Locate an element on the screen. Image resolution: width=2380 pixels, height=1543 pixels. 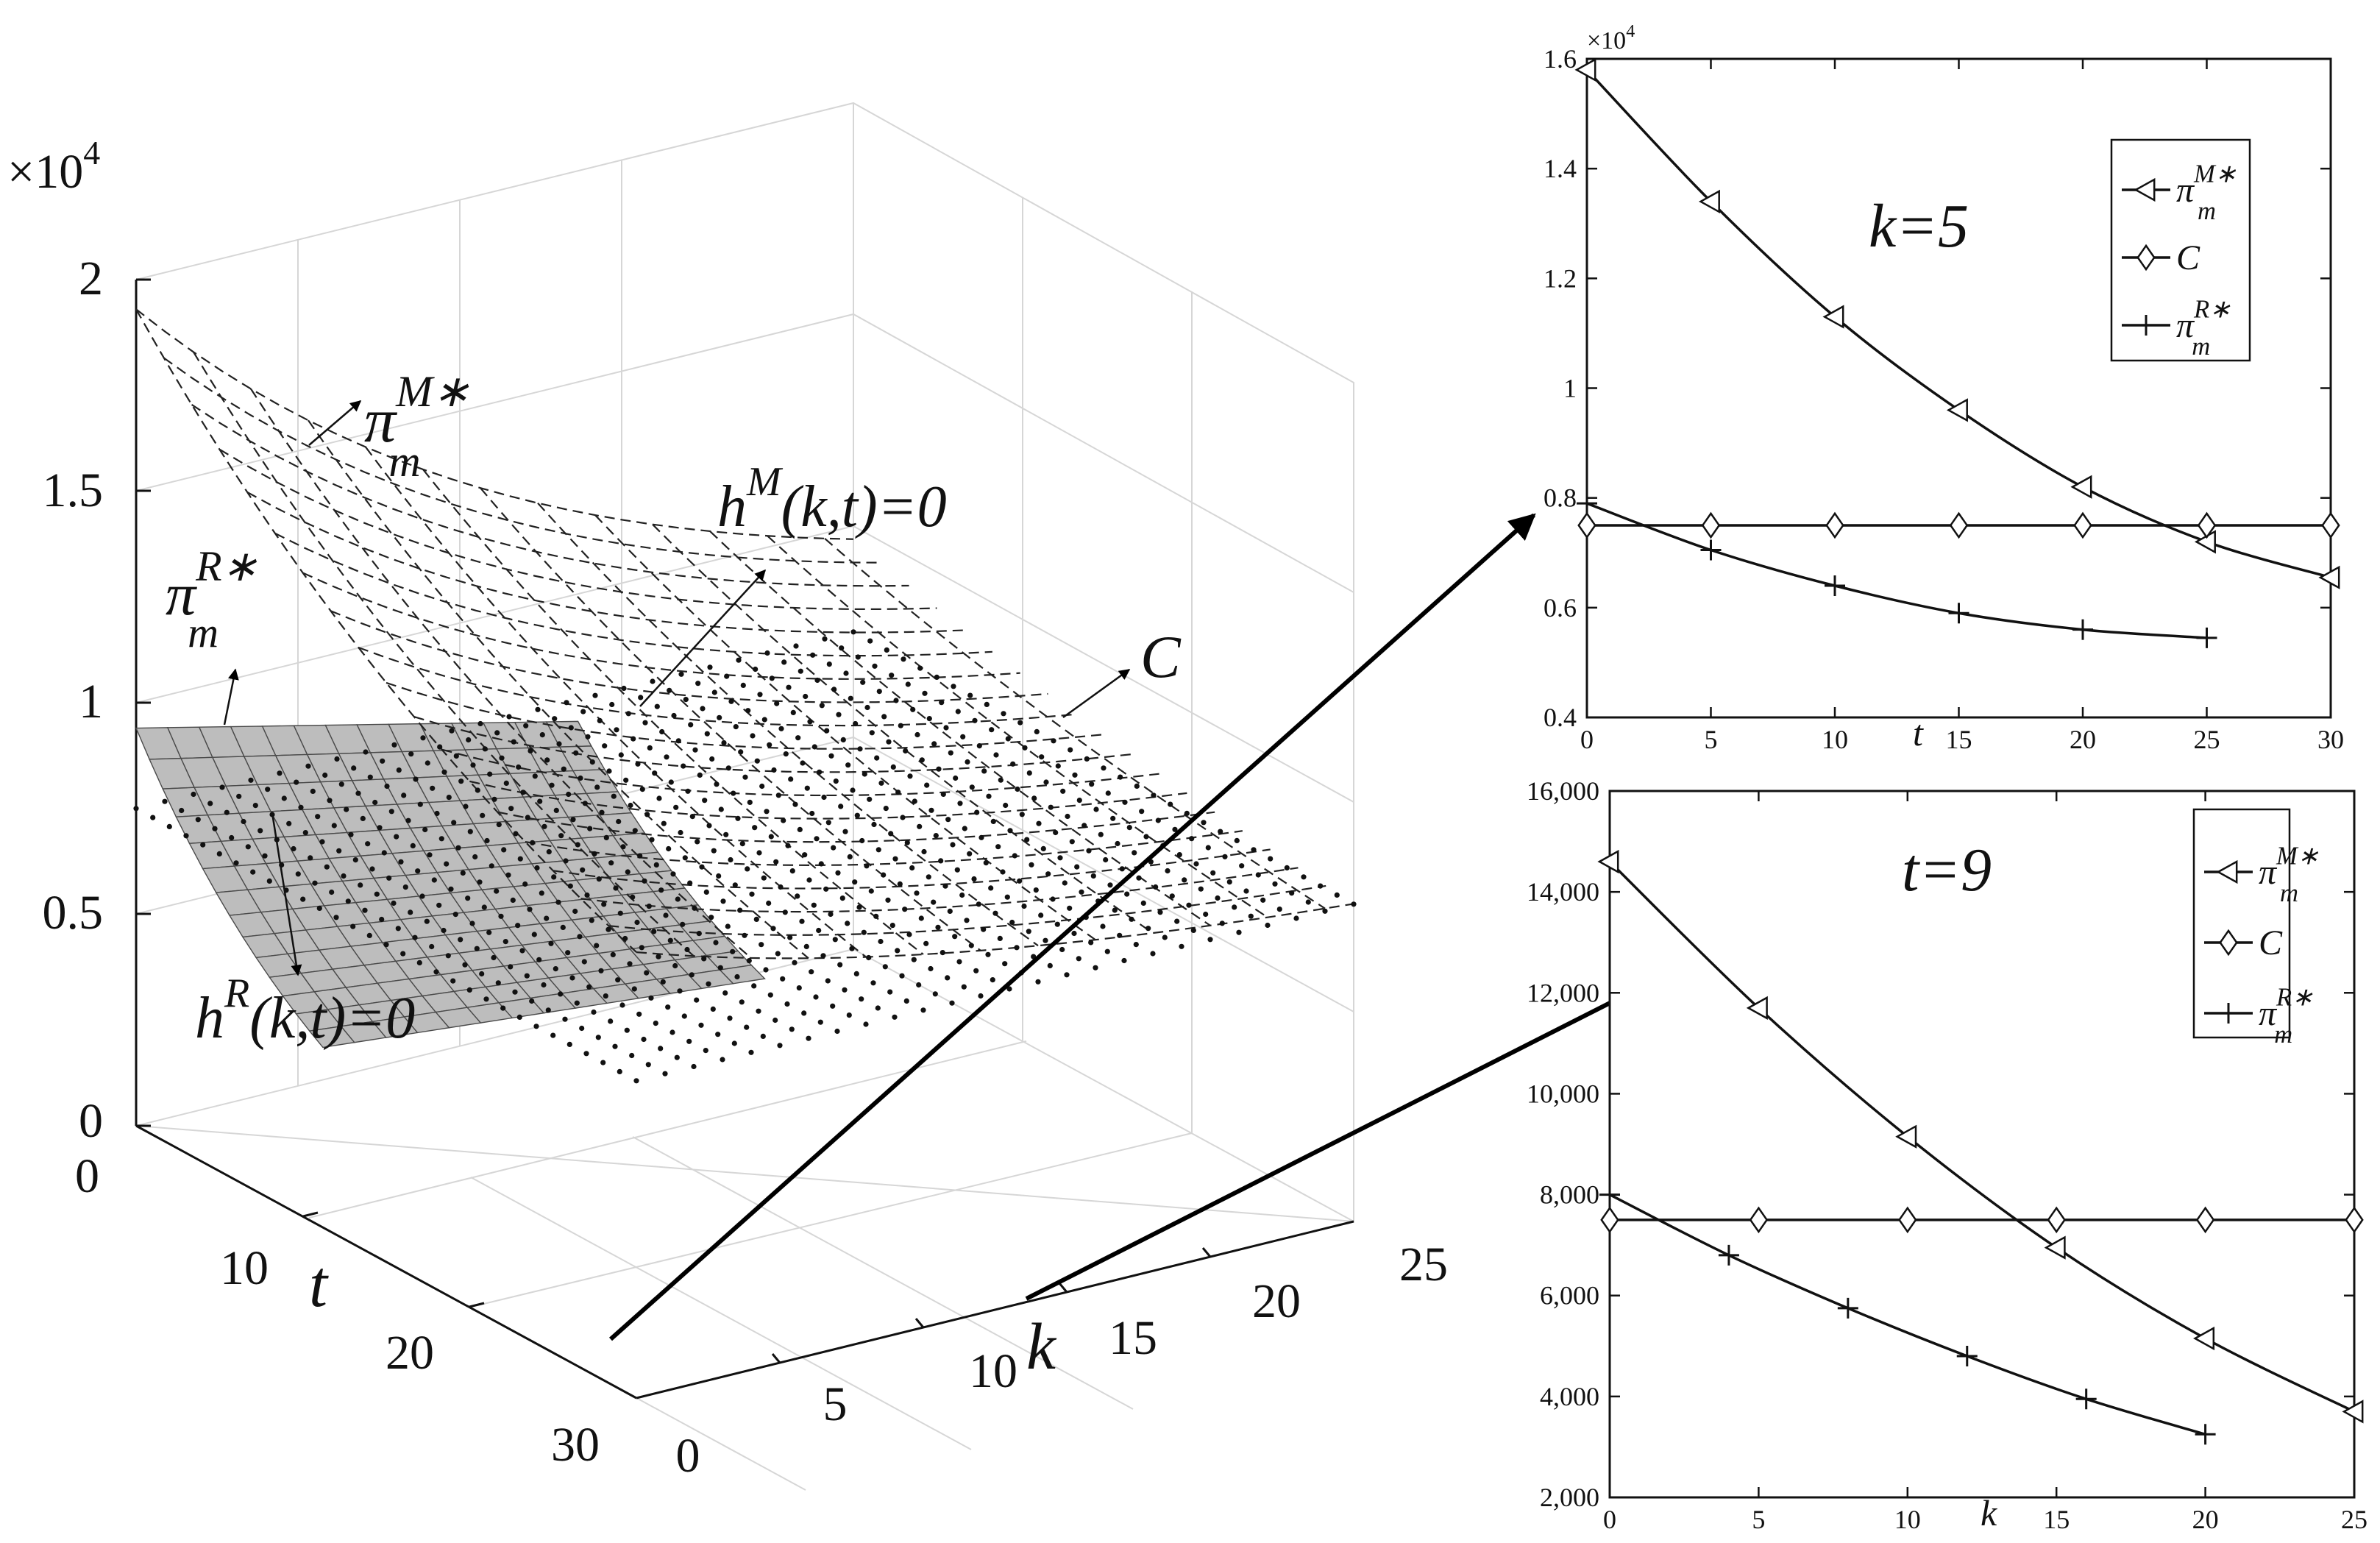
ttick-20: 20 is located at coordinates (410, 1353).